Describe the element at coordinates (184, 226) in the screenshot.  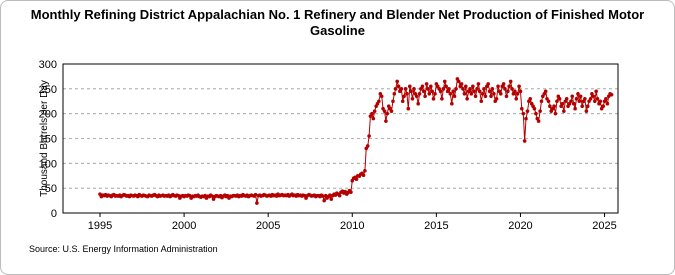
I see `x-tick-label: 2000` at that location.